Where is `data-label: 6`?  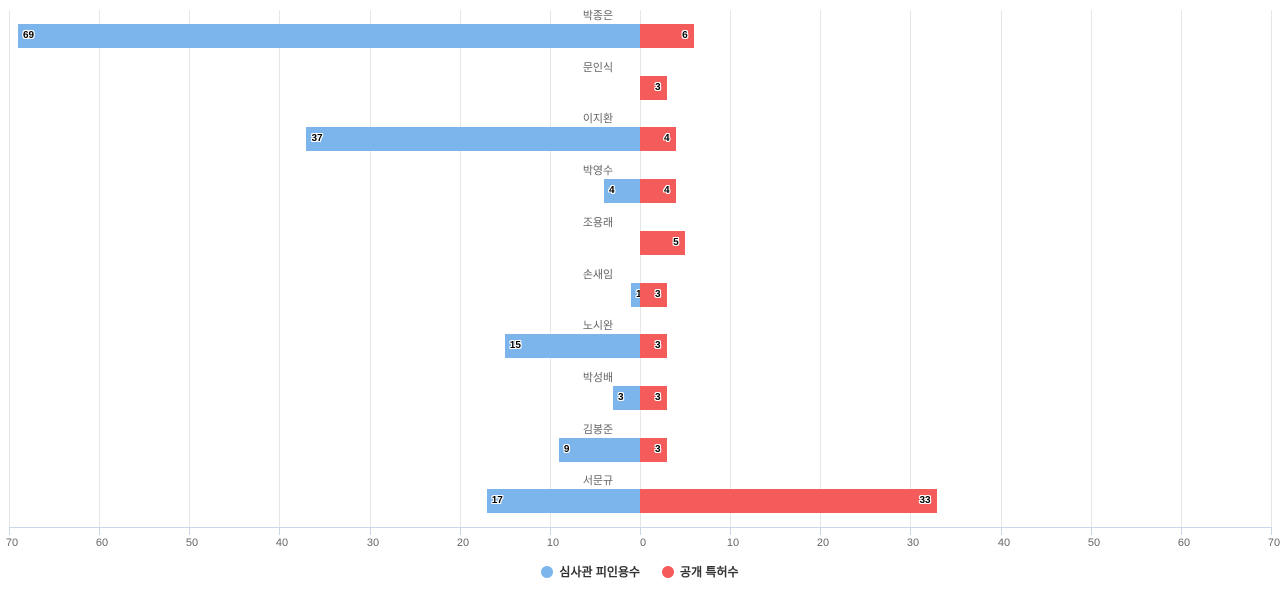
data-label: 6 is located at coordinates (685, 35).